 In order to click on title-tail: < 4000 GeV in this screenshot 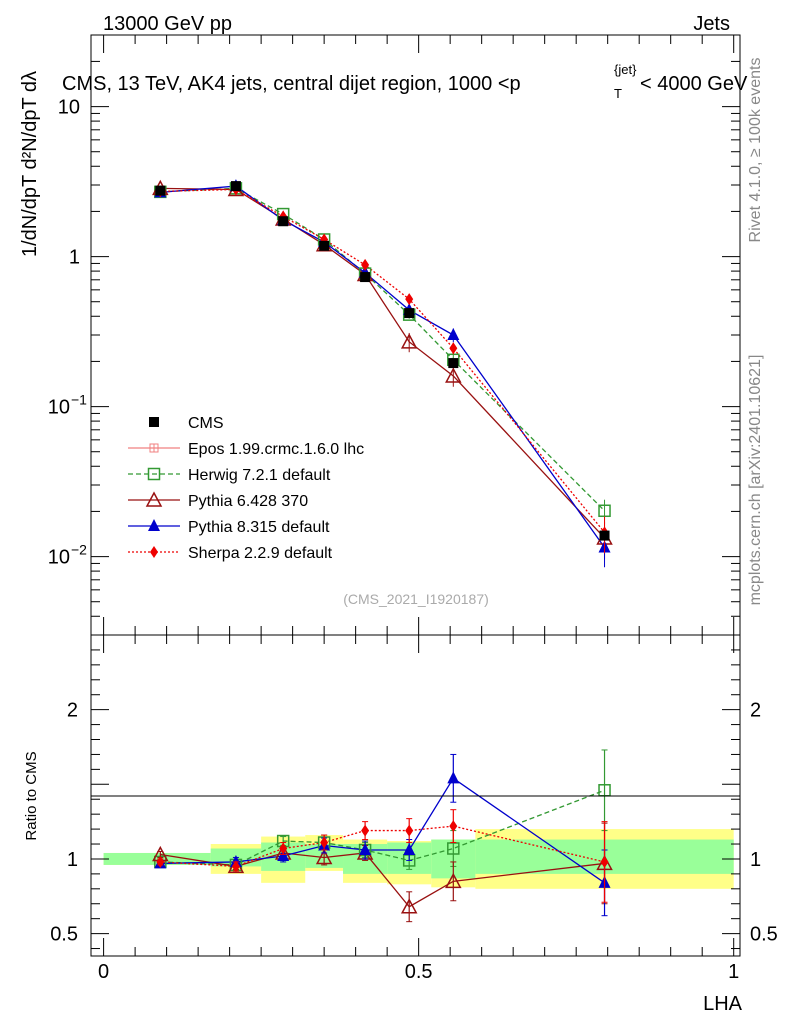, I will do `click(694, 84)`.